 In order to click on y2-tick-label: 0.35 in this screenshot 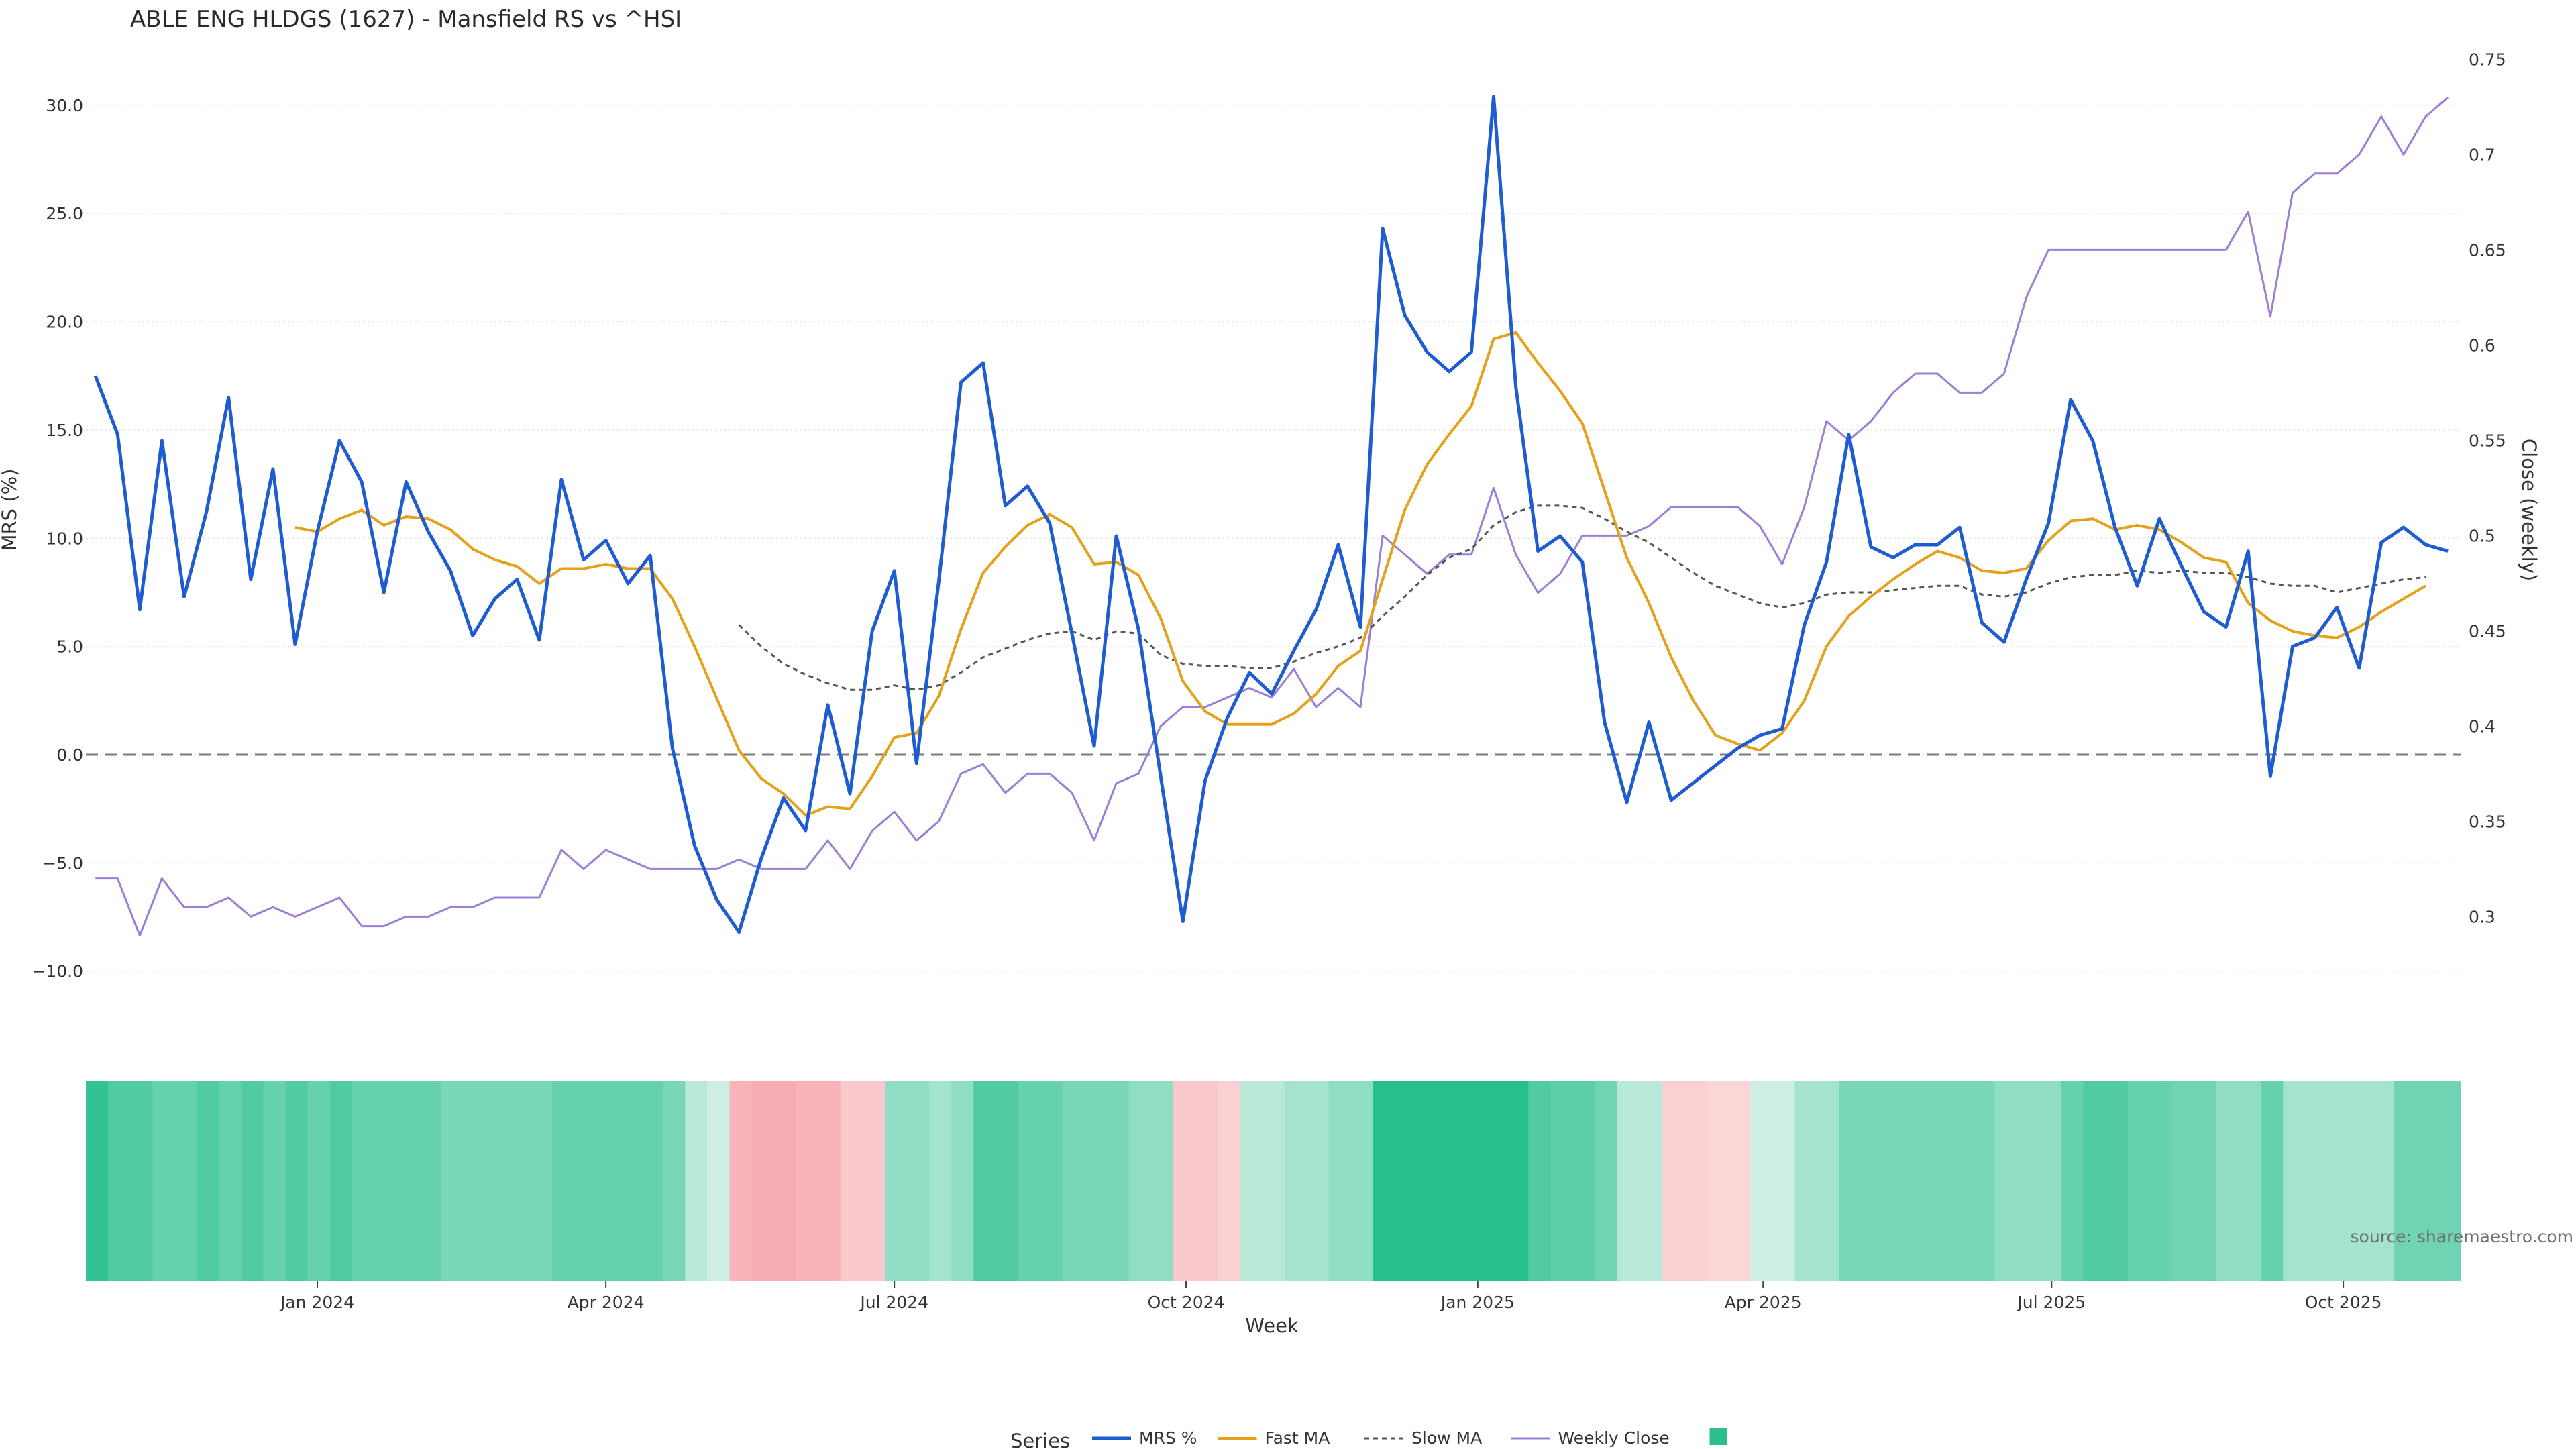, I will do `click(2487, 821)`.